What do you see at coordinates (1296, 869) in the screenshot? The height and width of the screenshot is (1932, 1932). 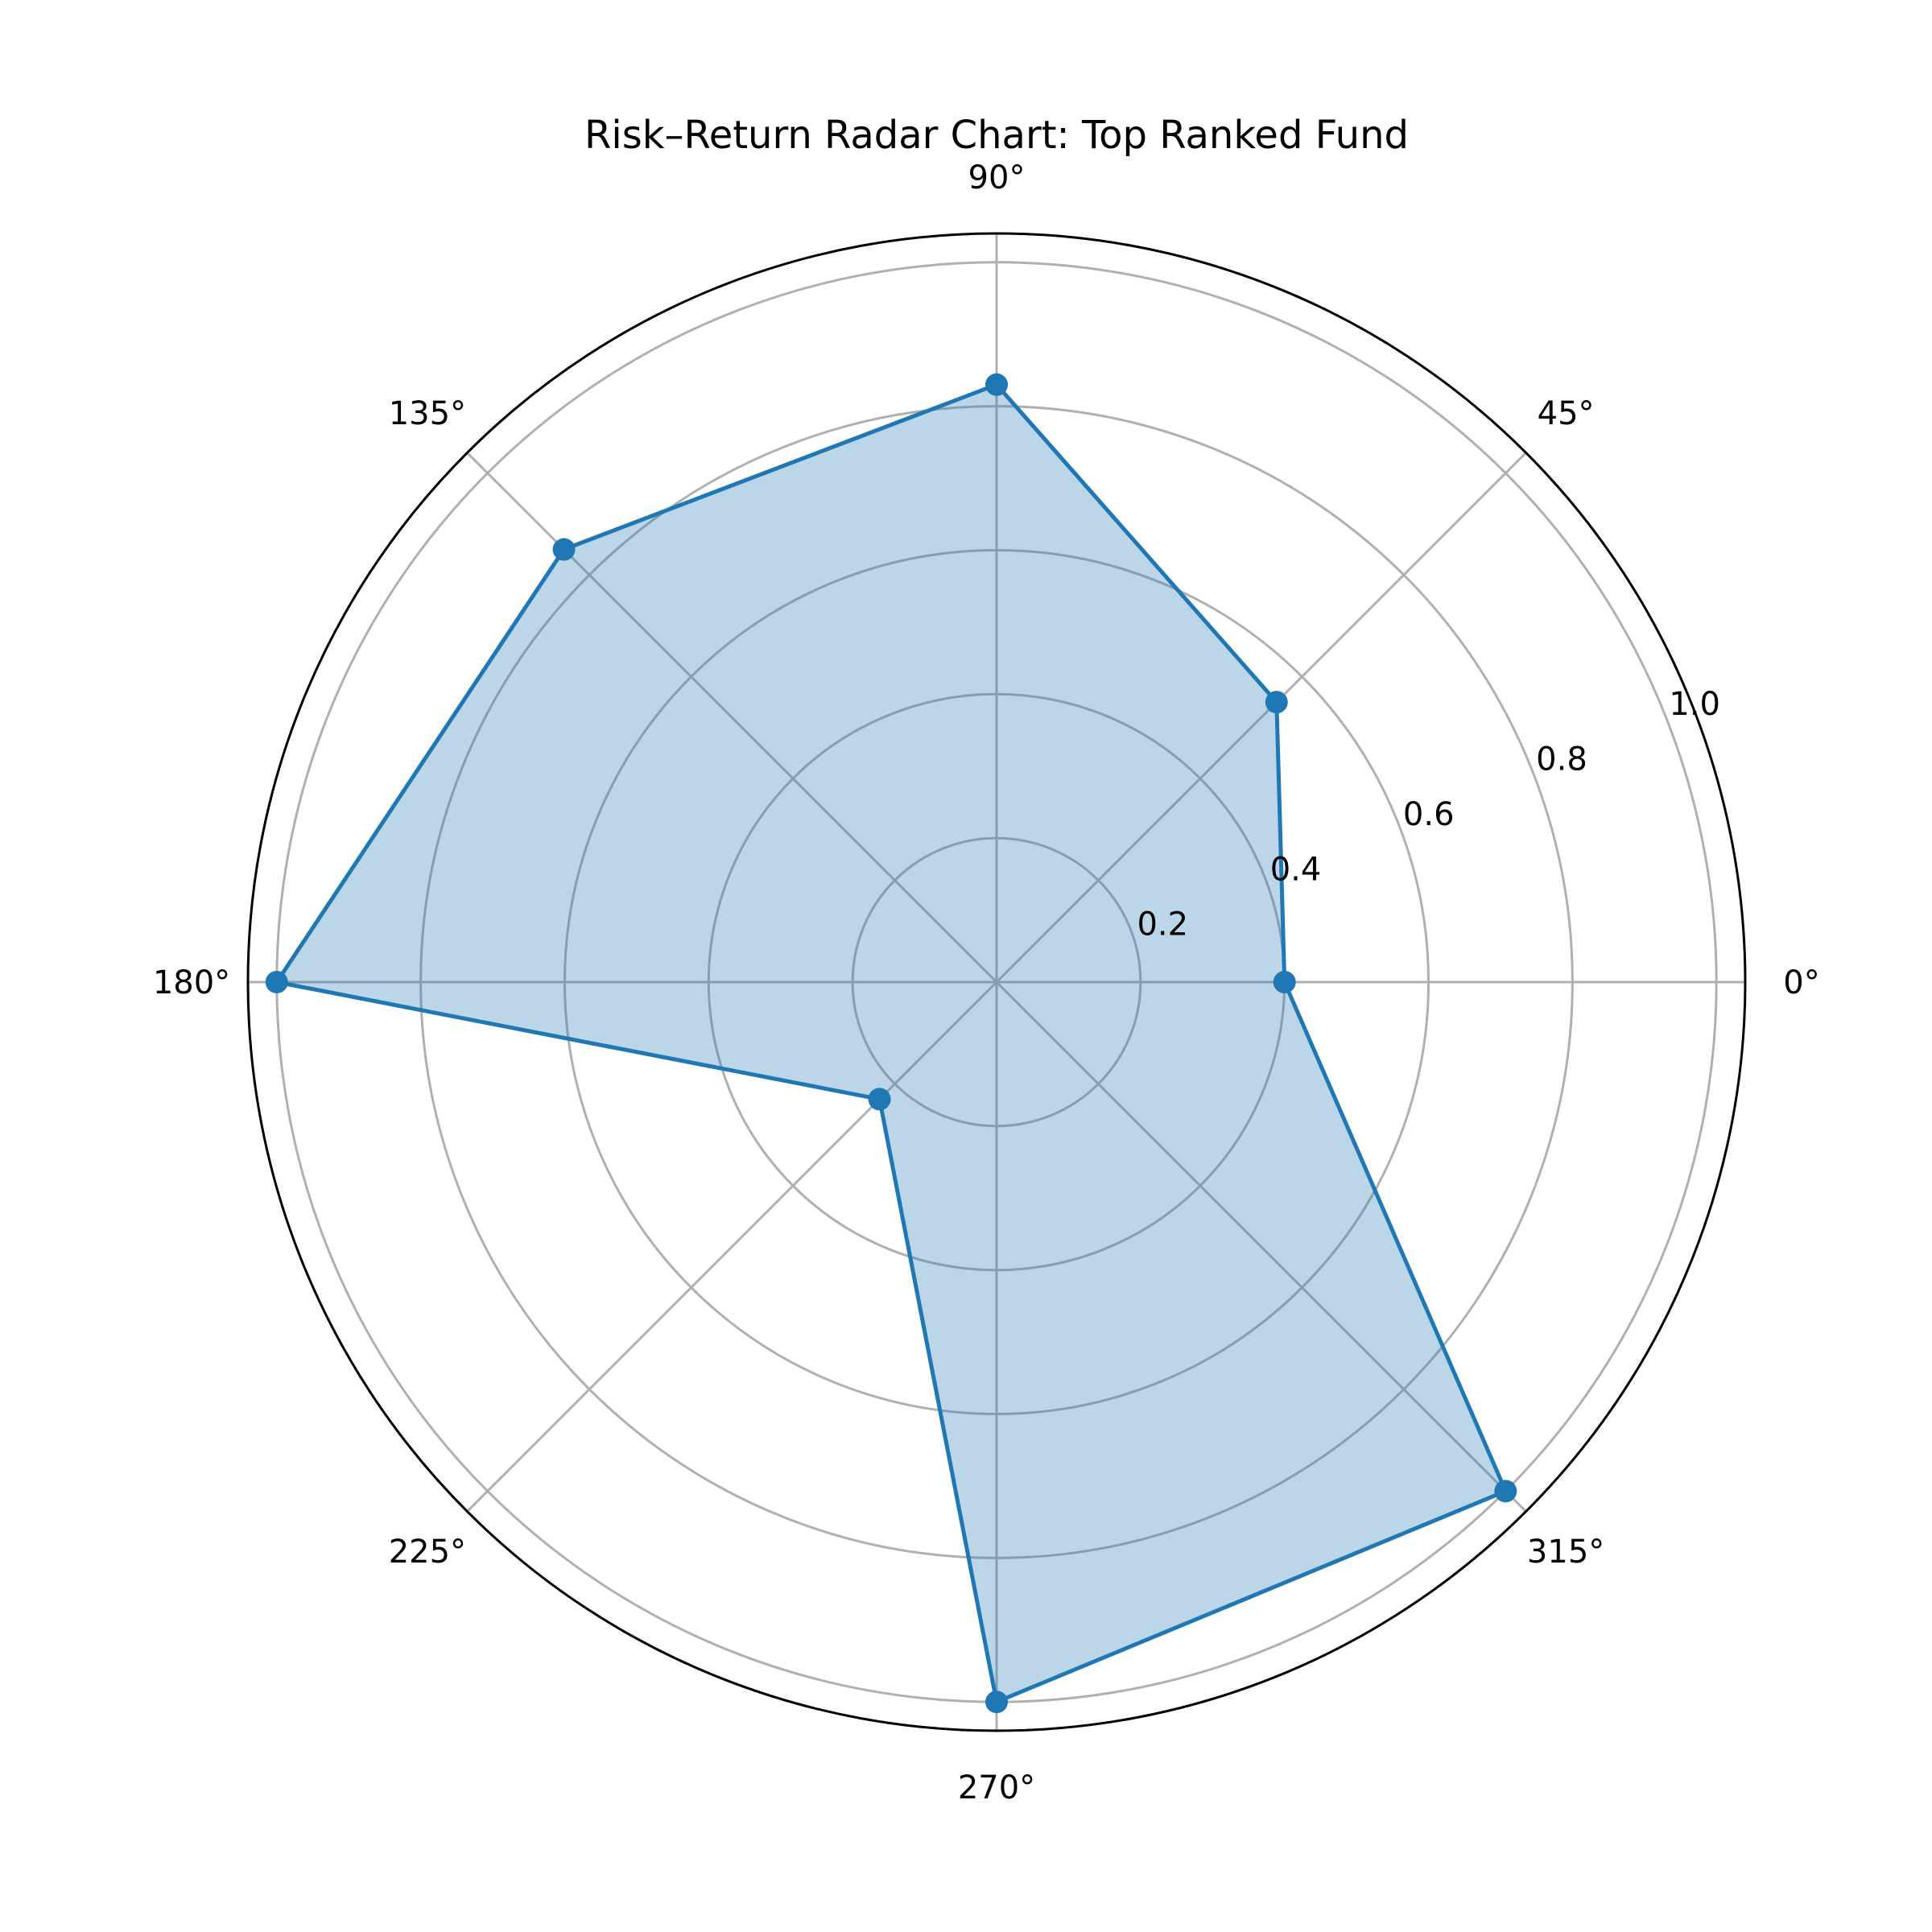 I see `radial-tick-label-1: 0.4` at bounding box center [1296, 869].